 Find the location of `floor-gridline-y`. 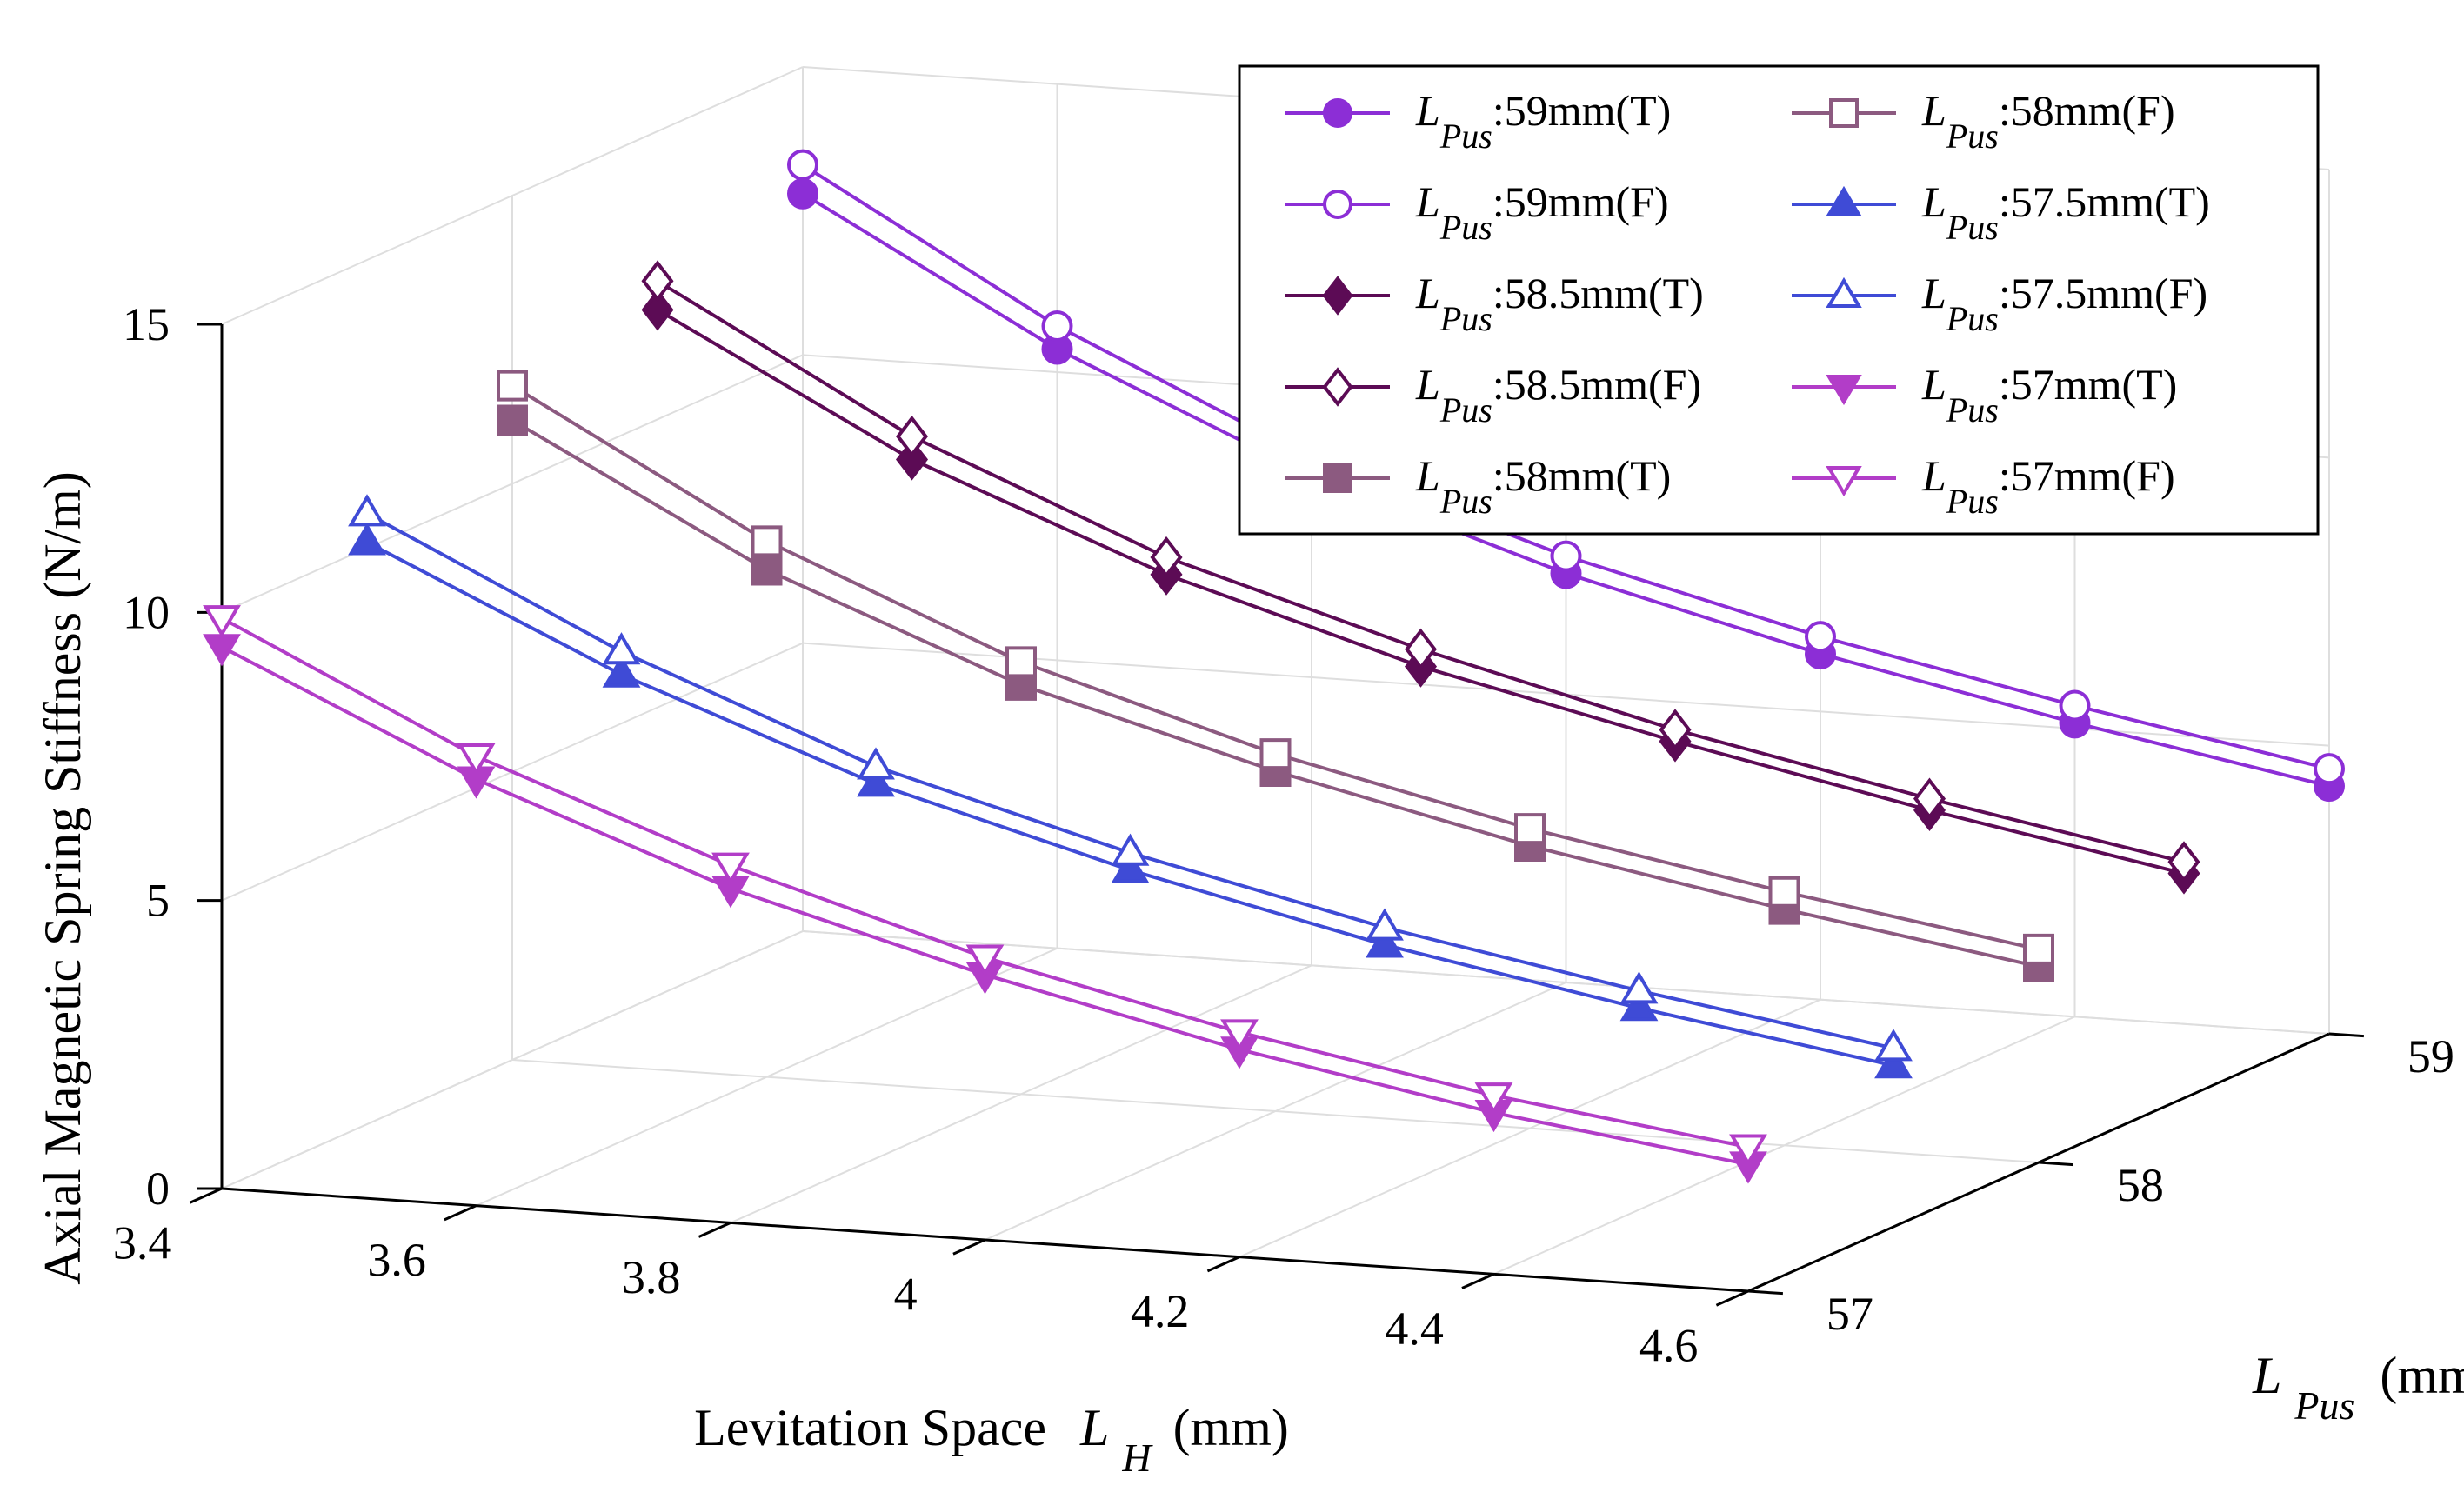

floor-gridline-y is located at coordinates (1275, 1111).